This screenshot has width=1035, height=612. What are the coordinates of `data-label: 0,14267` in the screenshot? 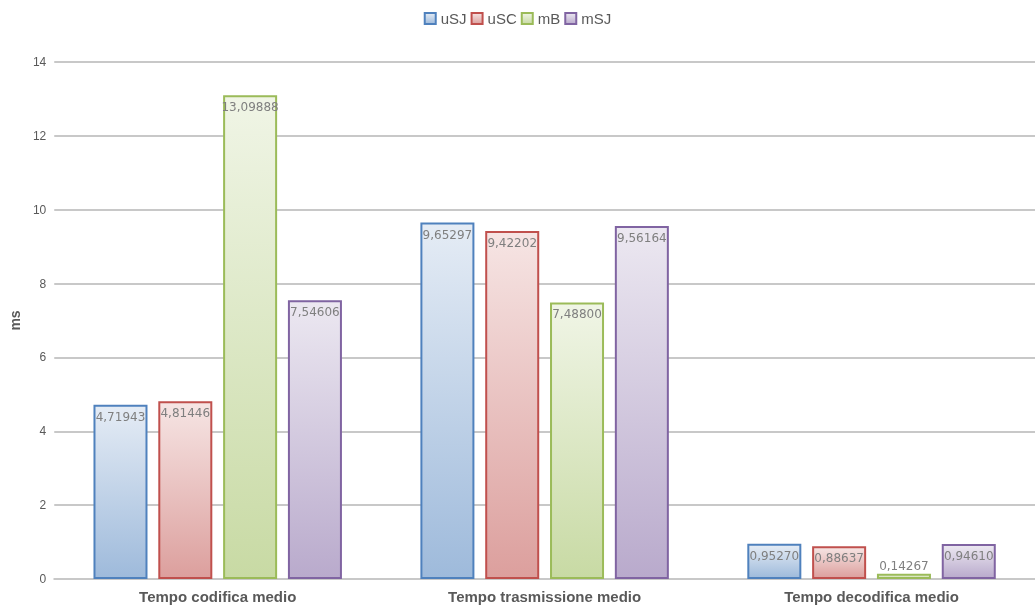 It's located at (904, 565).